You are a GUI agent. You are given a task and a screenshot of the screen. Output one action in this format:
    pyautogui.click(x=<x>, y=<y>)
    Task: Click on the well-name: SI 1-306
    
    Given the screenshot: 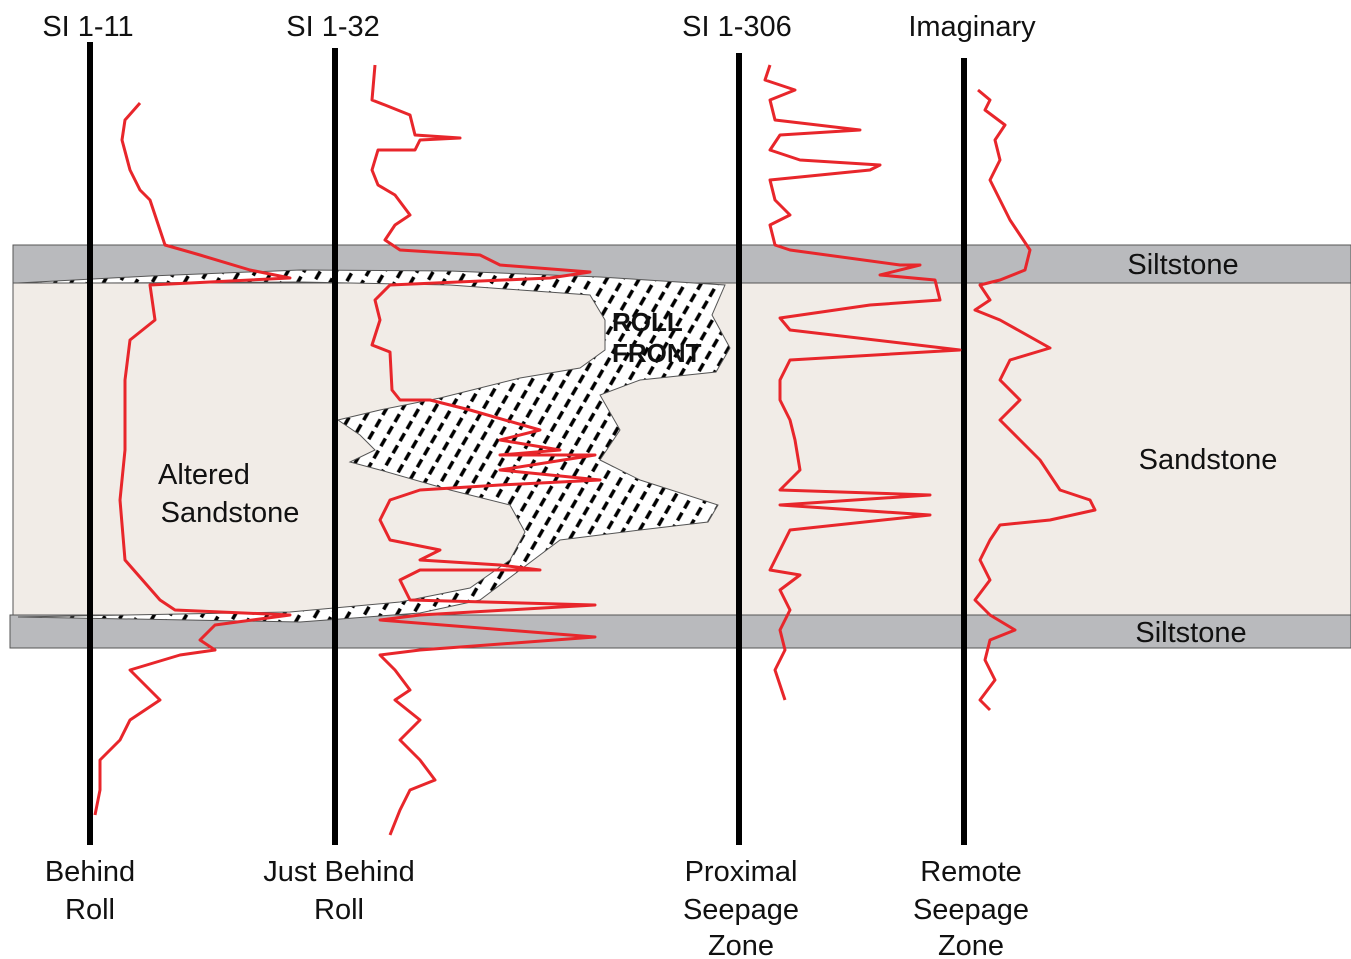 What is the action you would take?
    pyautogui.click(x=737, y=27)
    